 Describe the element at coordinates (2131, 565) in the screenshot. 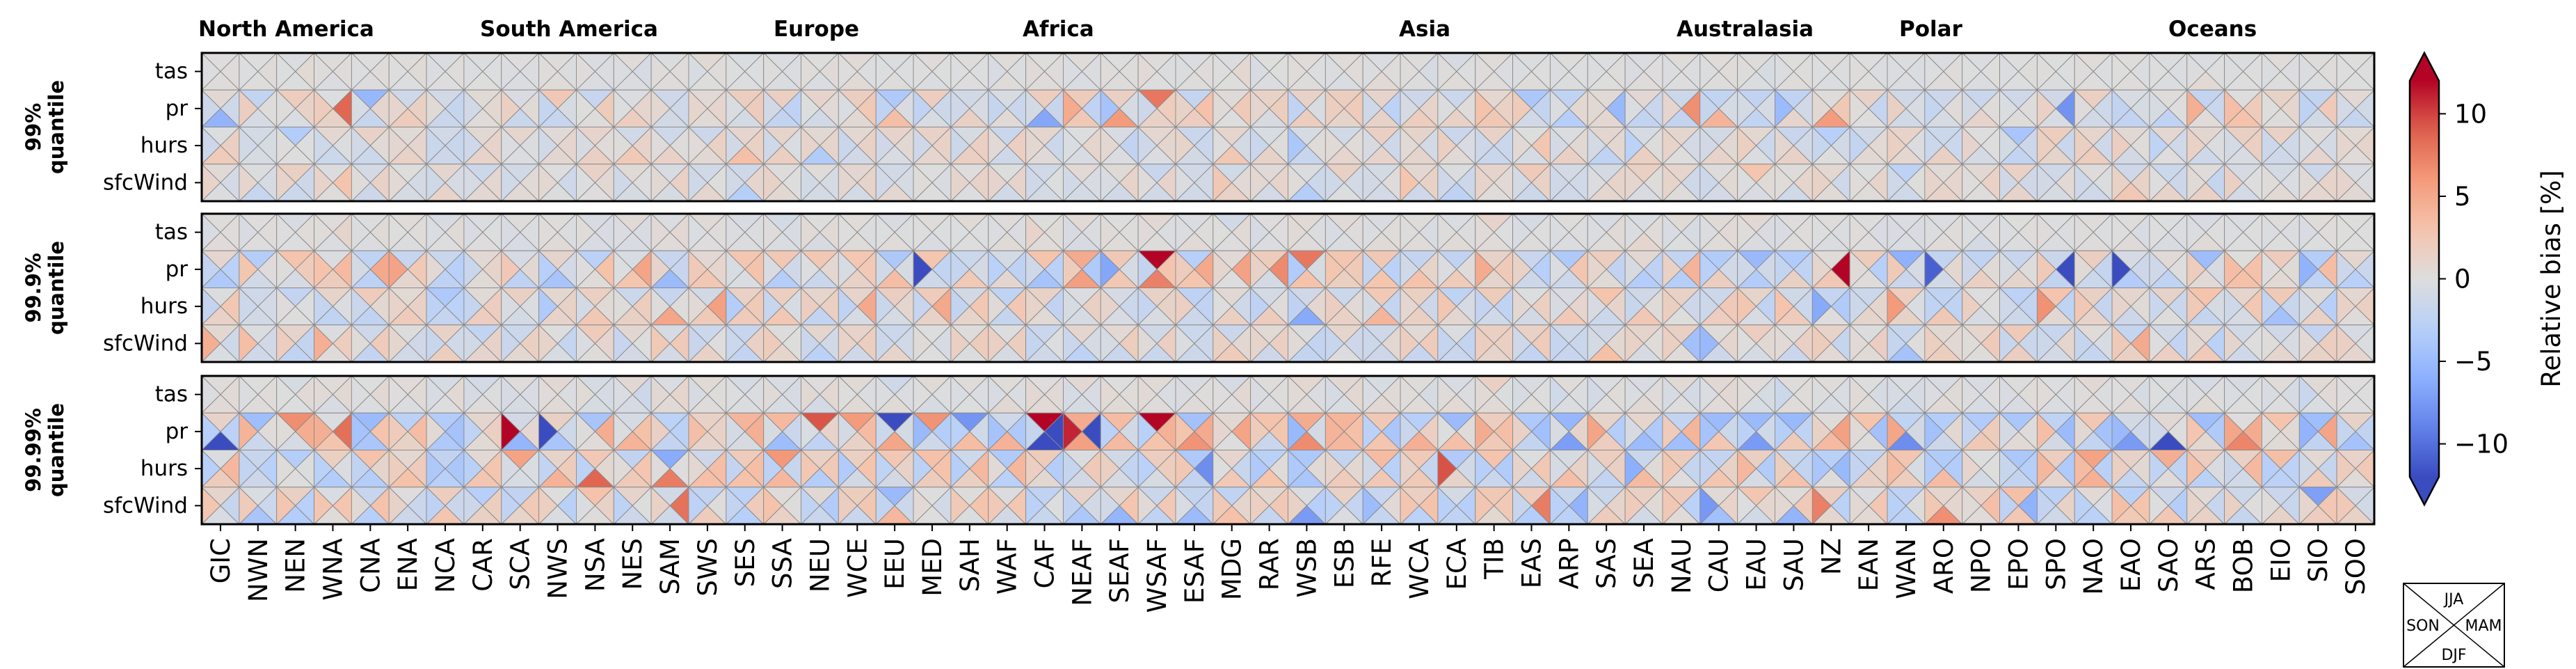

I see `x-tick-label: EAO` at that location.